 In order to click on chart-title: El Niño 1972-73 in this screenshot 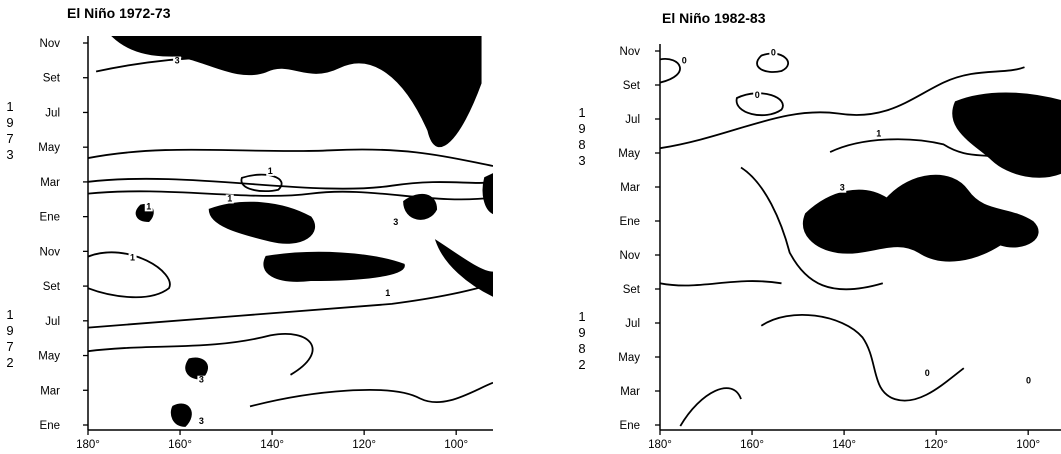, I will do `click(119, 13)`.